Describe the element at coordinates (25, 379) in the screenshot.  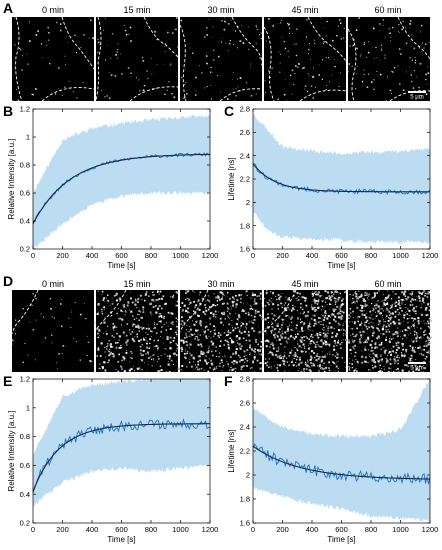
I see `y-tick-label: 1.2` at that location.